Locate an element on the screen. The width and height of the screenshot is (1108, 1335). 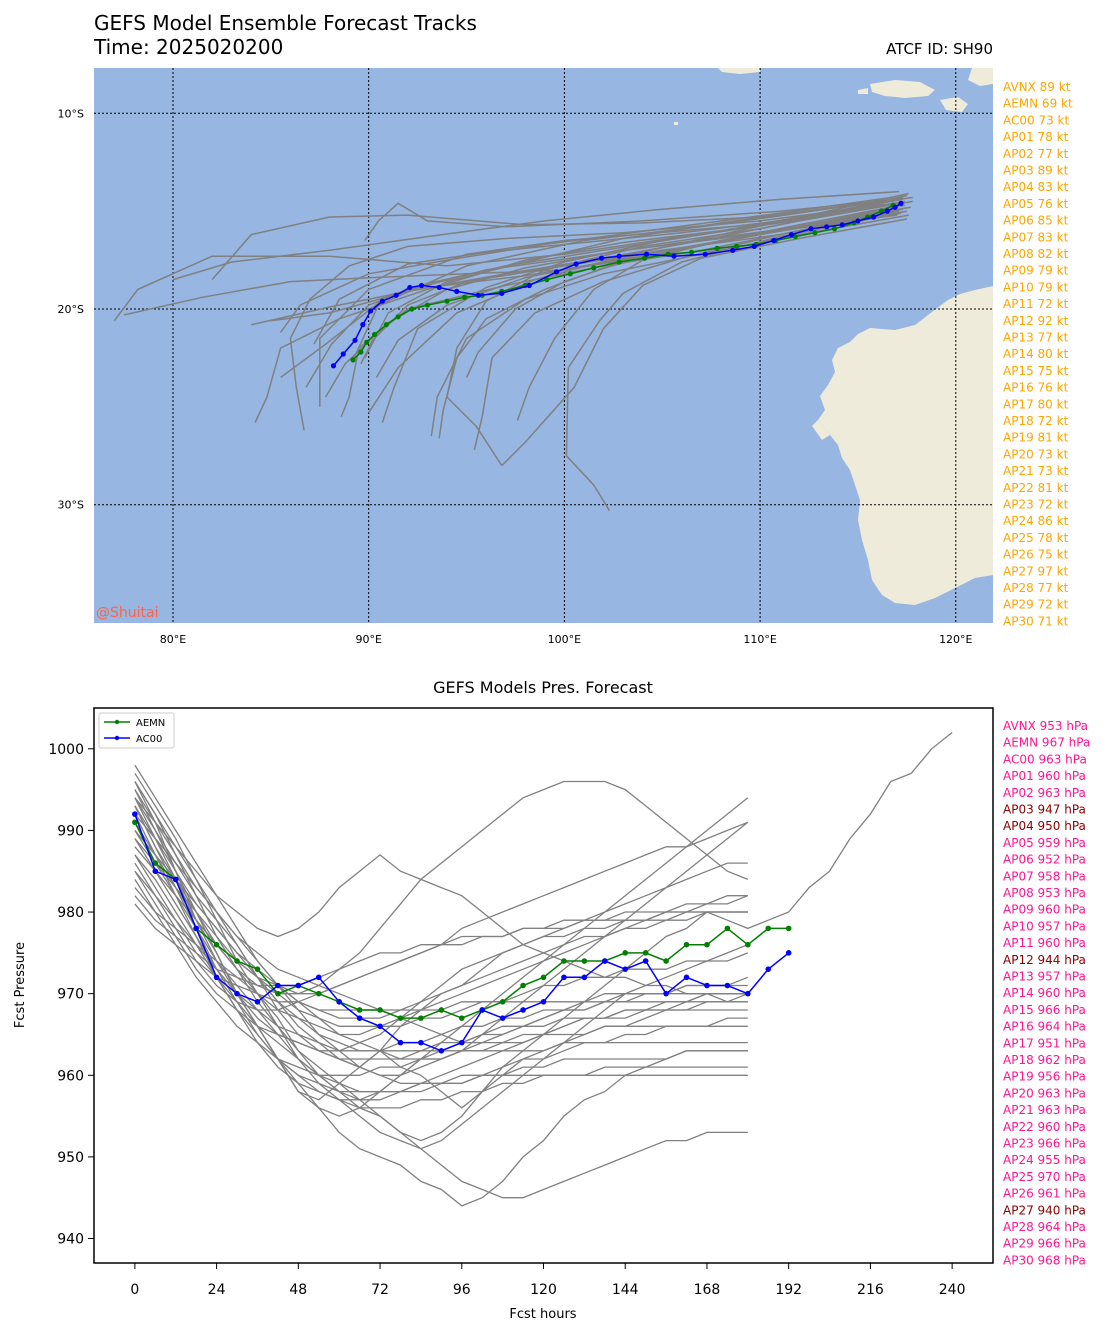
pressure-label: AP17 951 hPa is located at coordinates (1044, 1043).